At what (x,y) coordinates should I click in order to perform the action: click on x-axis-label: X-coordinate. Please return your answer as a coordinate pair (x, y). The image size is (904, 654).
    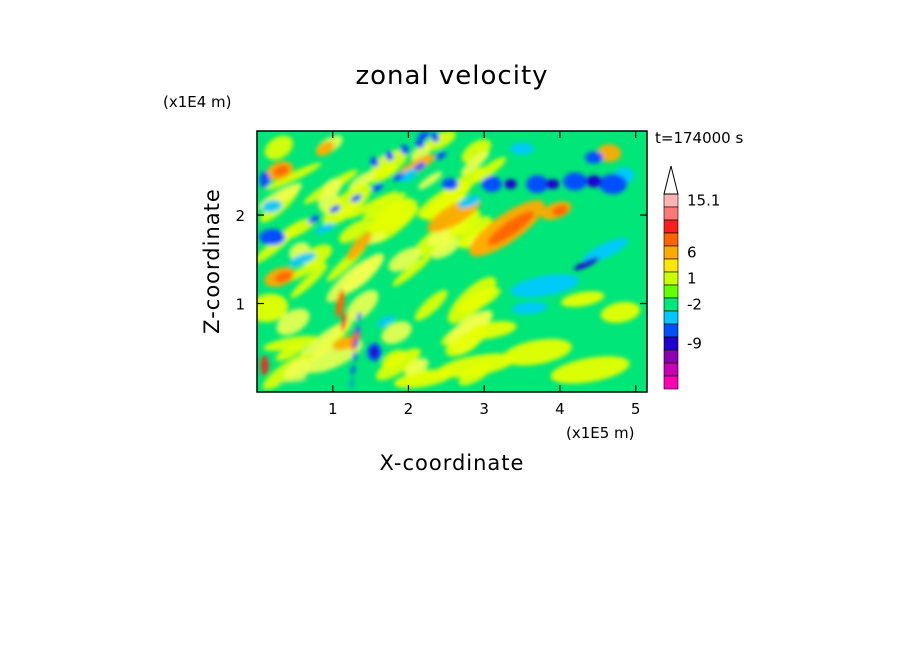
    Looking at the image, I should click on (452, 463).